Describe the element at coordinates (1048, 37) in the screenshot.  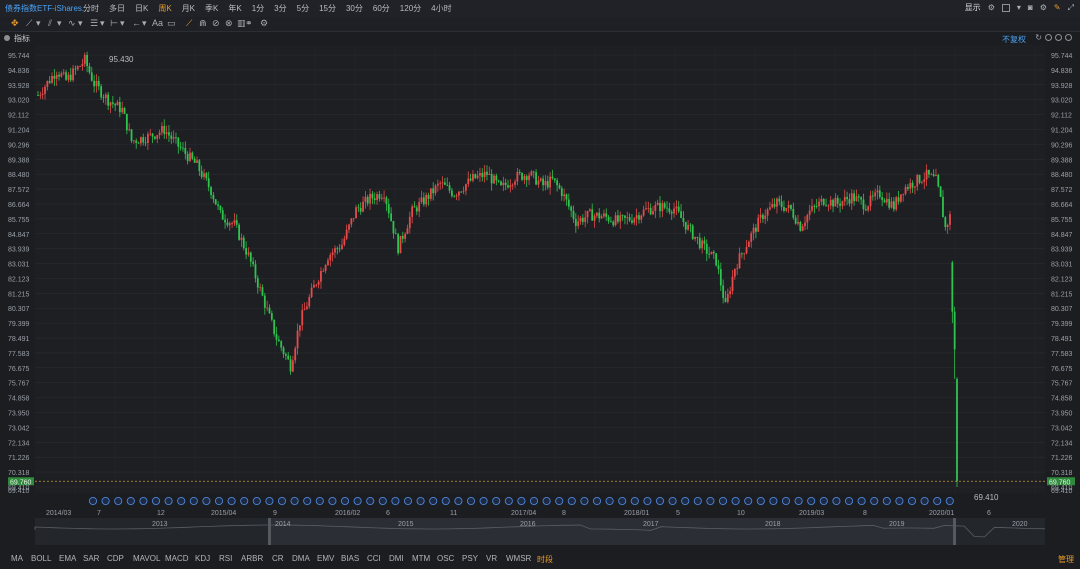
I see `zoom-out-icon` at that location.